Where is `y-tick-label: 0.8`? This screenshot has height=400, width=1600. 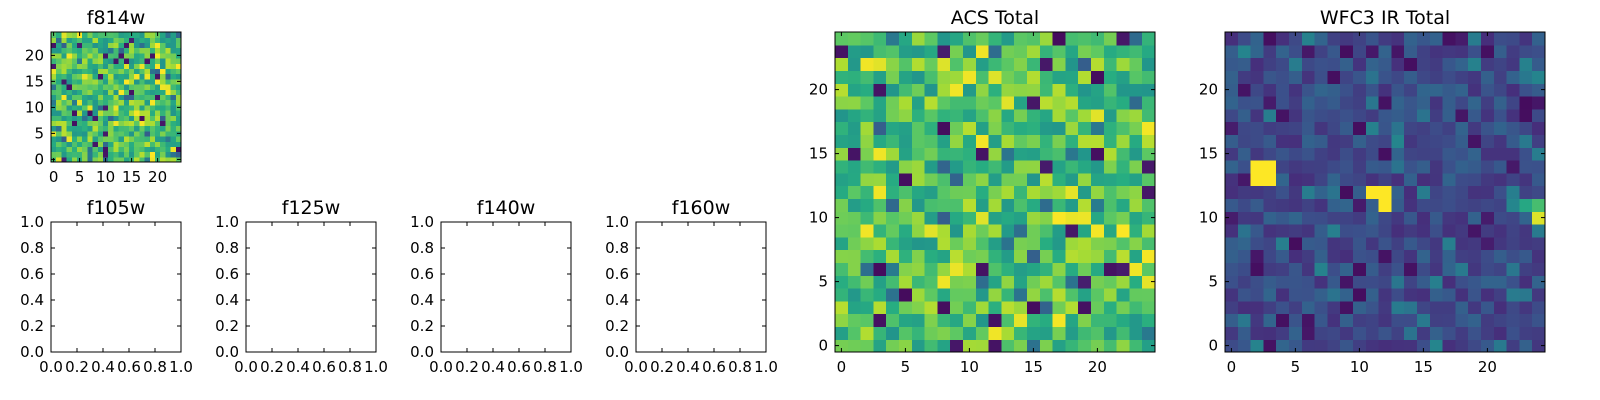 y-tick-label: 0.8 is located at coordinates (617, 248).